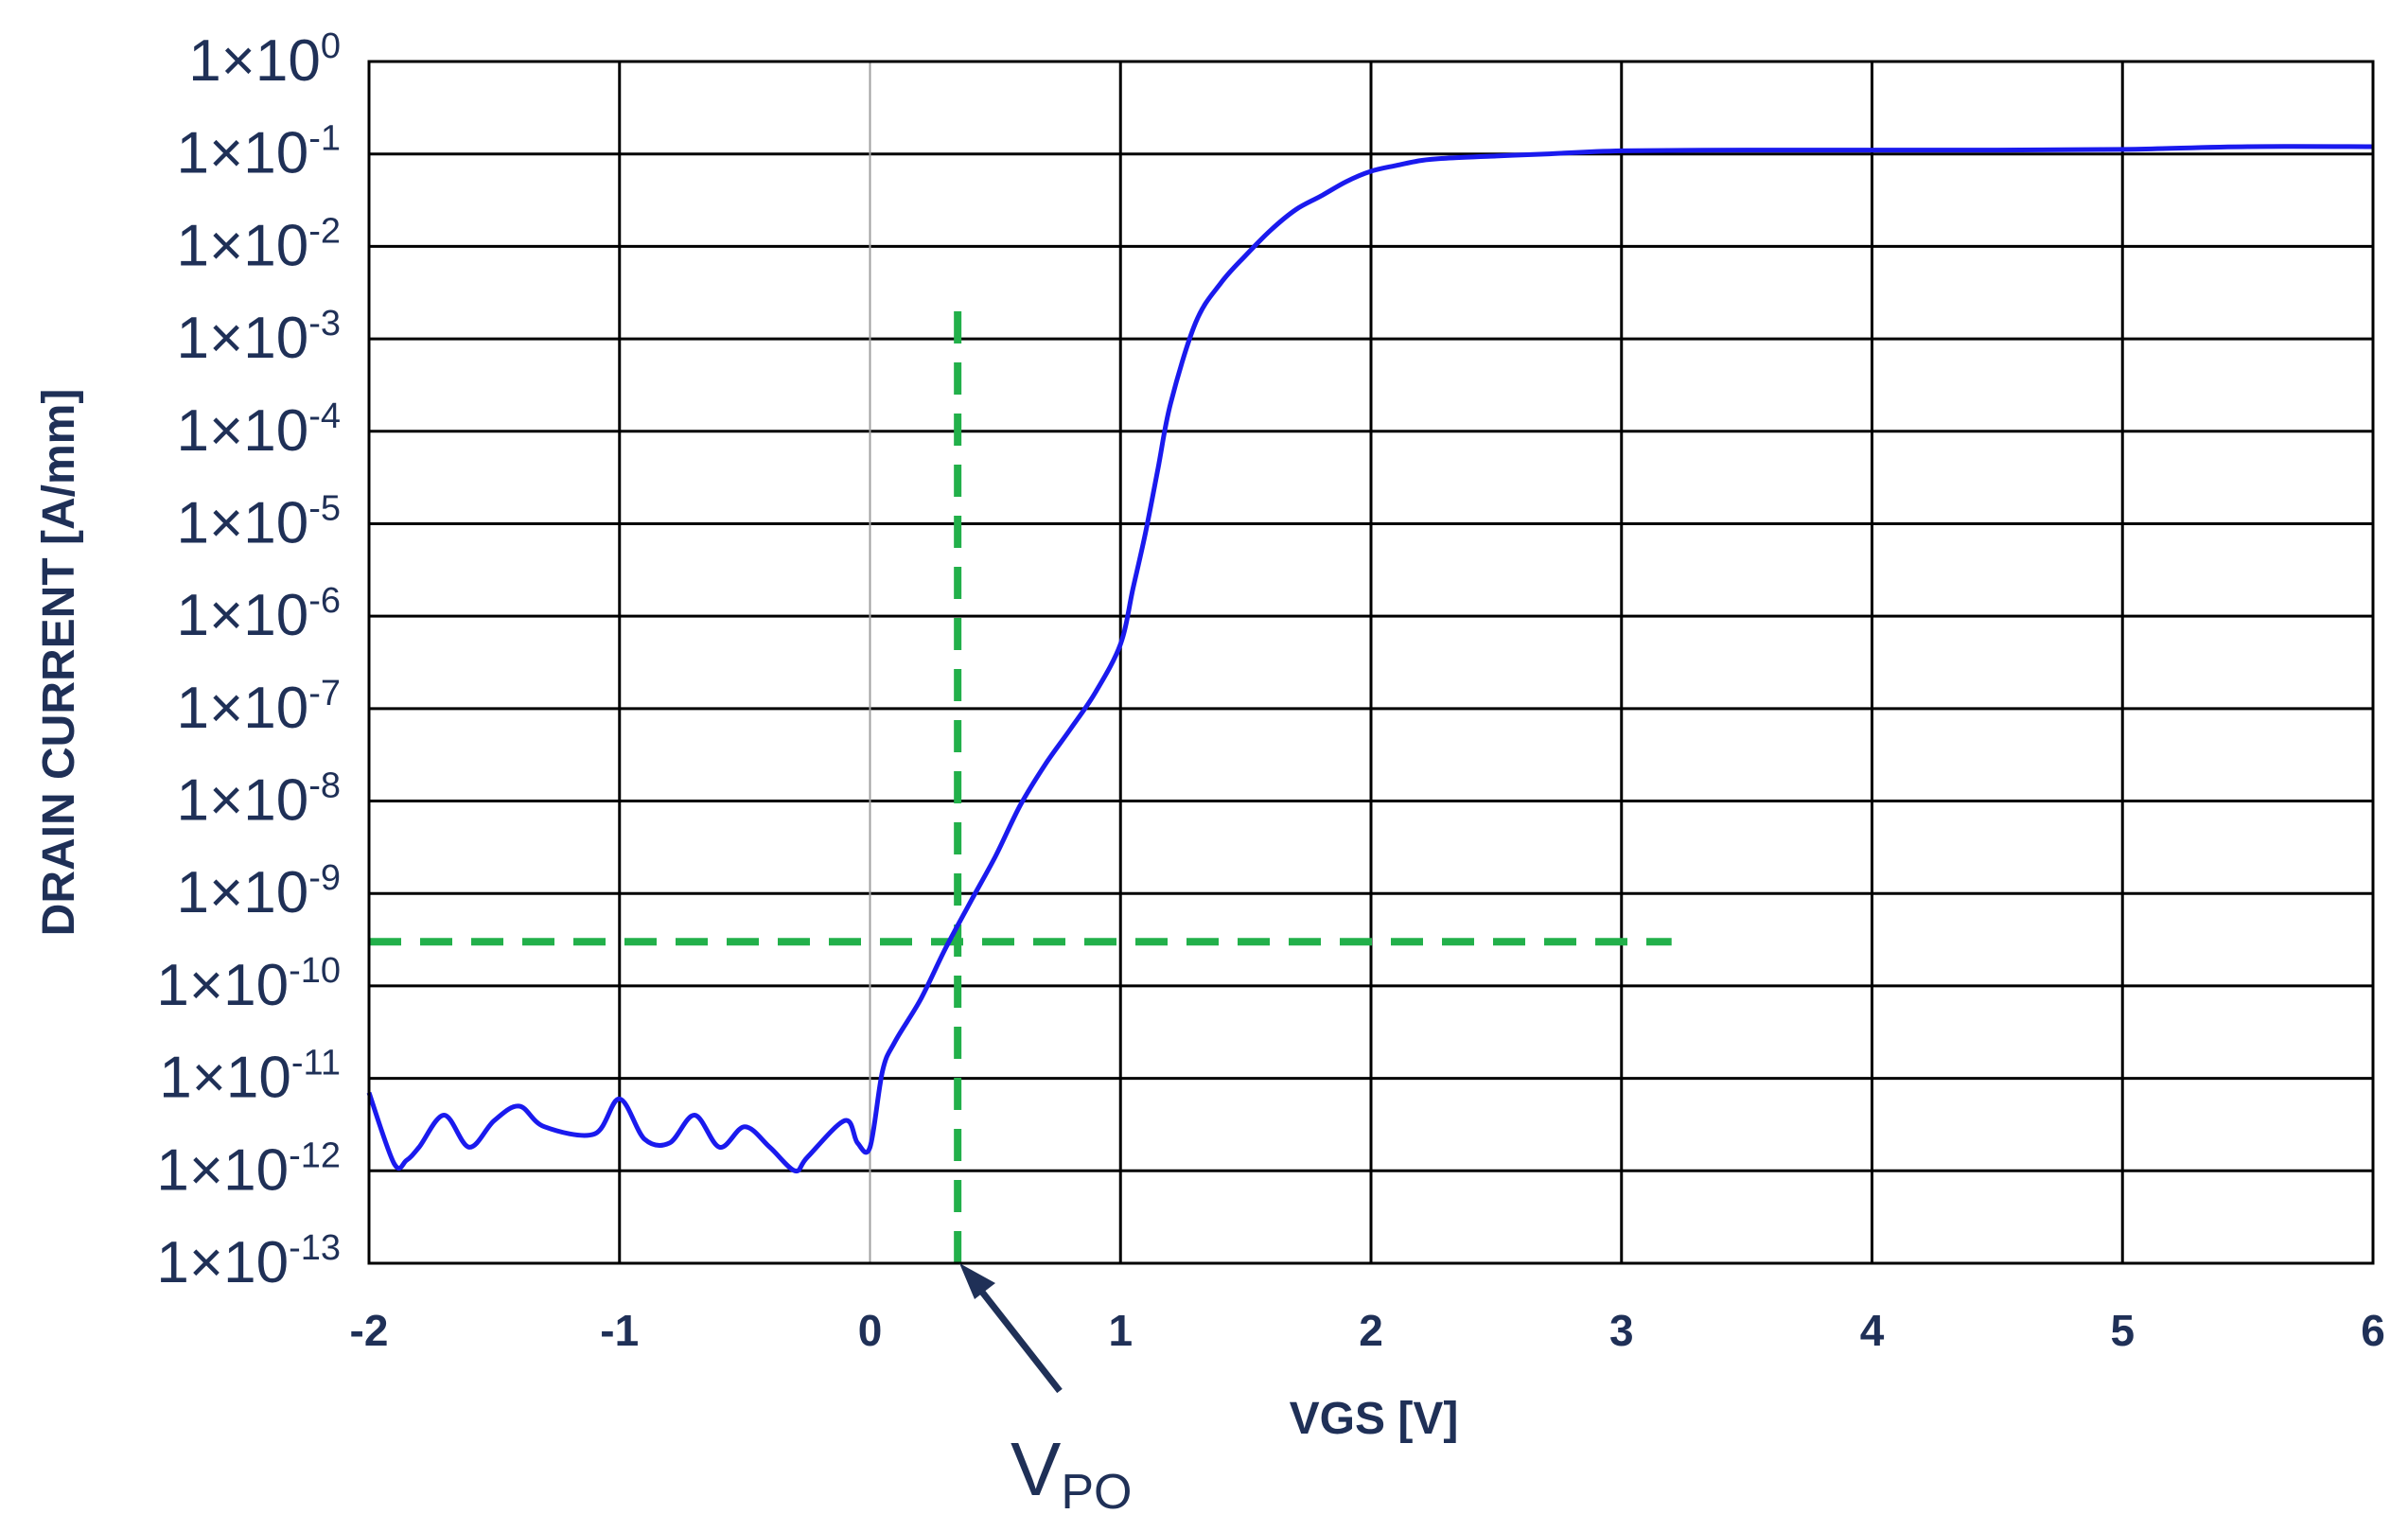  I want to click on x-axis-title: VGS [V], so click(1374, 1419).